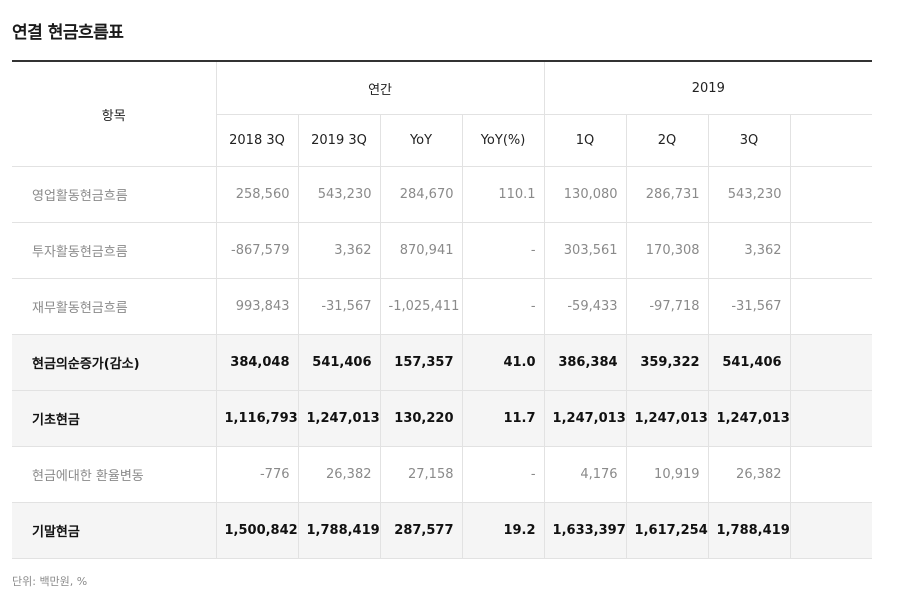  What do you see at coordinates (503, 418) in the screenshot?
I see `table-cell: 11.7` at bounding box center [503, 418].